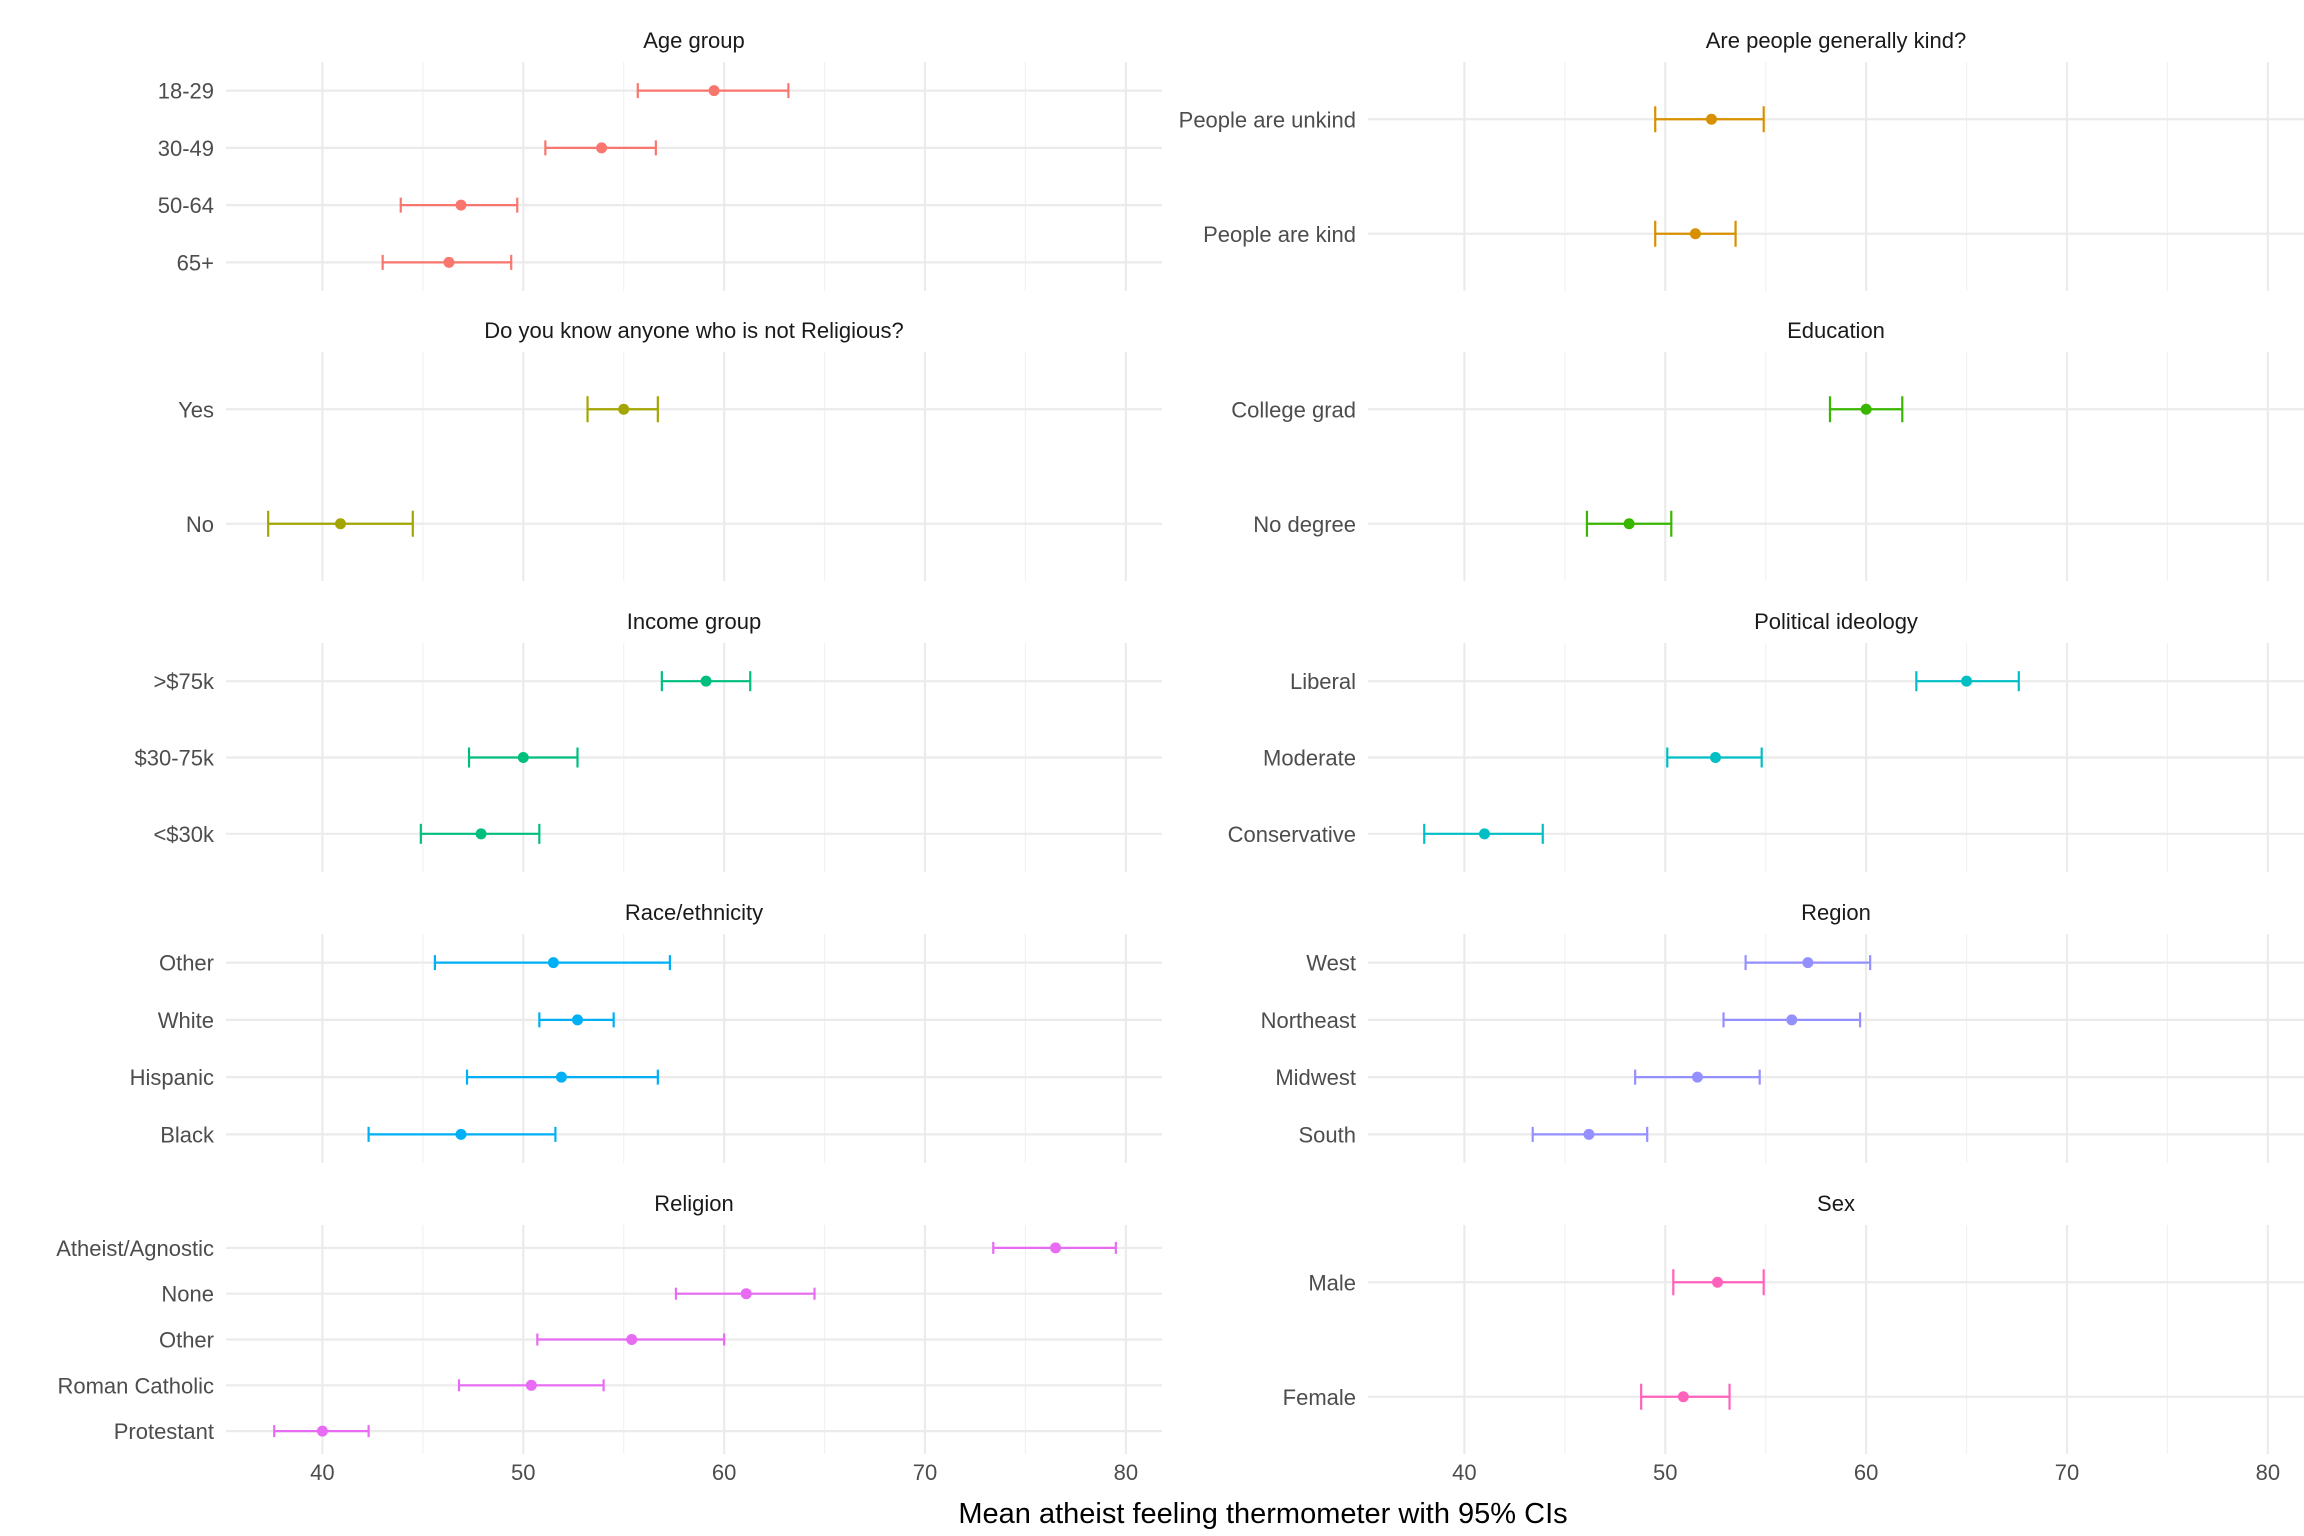 Image resolution: width=2304 pixels, height=1536 pixels. Describe the element at coordinates (1836, 40) in the screenshot. I see `panel-title: Are people generally kind?` at that location.